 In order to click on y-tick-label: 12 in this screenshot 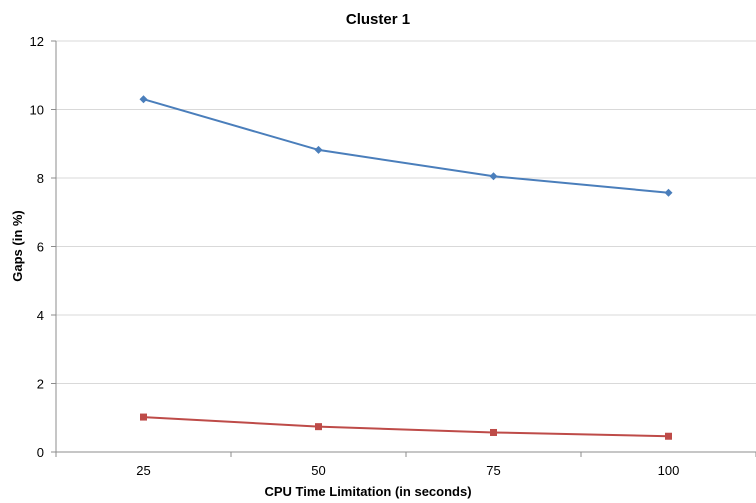, I will do `click(37, 41)`.